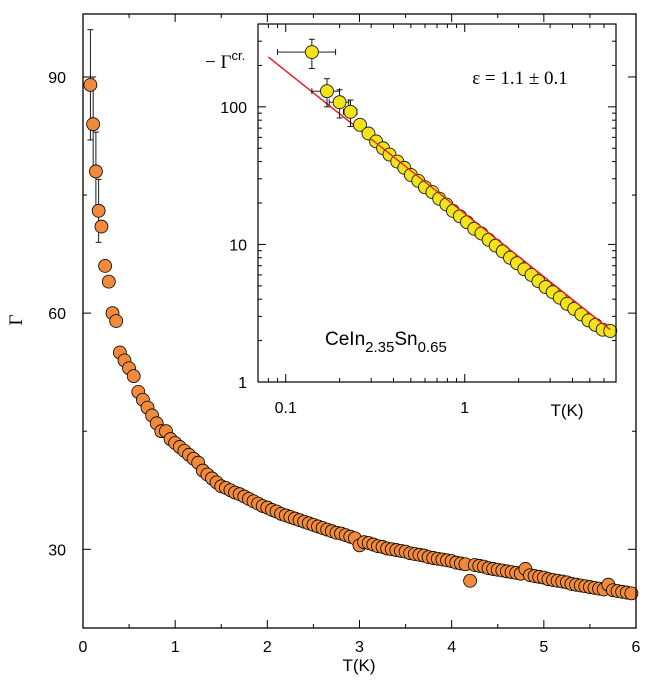 Image resolution: width=646 pixels, height=686 pixels. Describe the element at coordinates (267, 647) in the screenshot. I see `main-x-tick-label: 2` at that location.